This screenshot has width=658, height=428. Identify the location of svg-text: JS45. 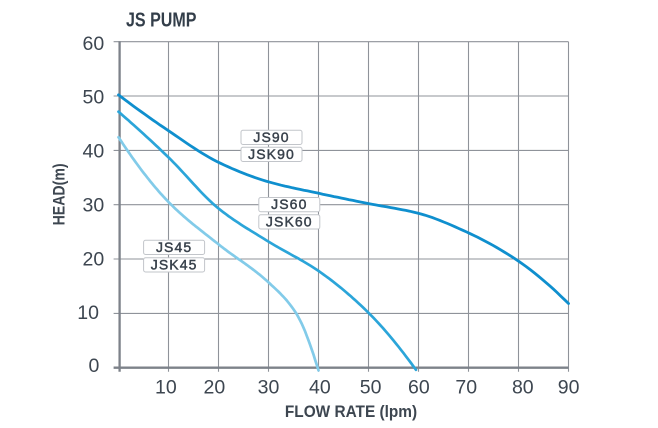
(174, 247).